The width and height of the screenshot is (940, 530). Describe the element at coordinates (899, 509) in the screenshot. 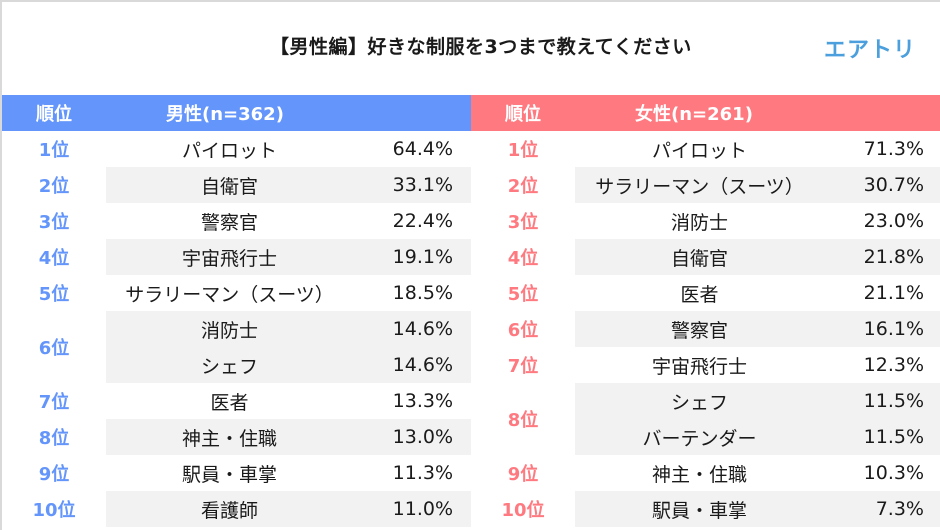

I see `percentage: 7.3%` at that location.